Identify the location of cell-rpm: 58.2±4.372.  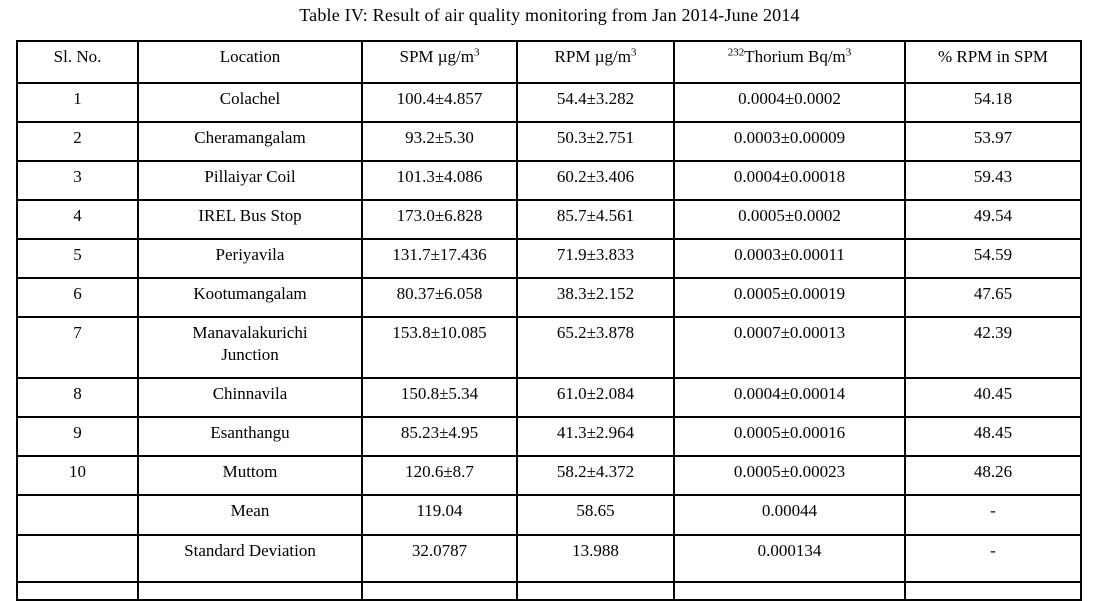
(595, 475).